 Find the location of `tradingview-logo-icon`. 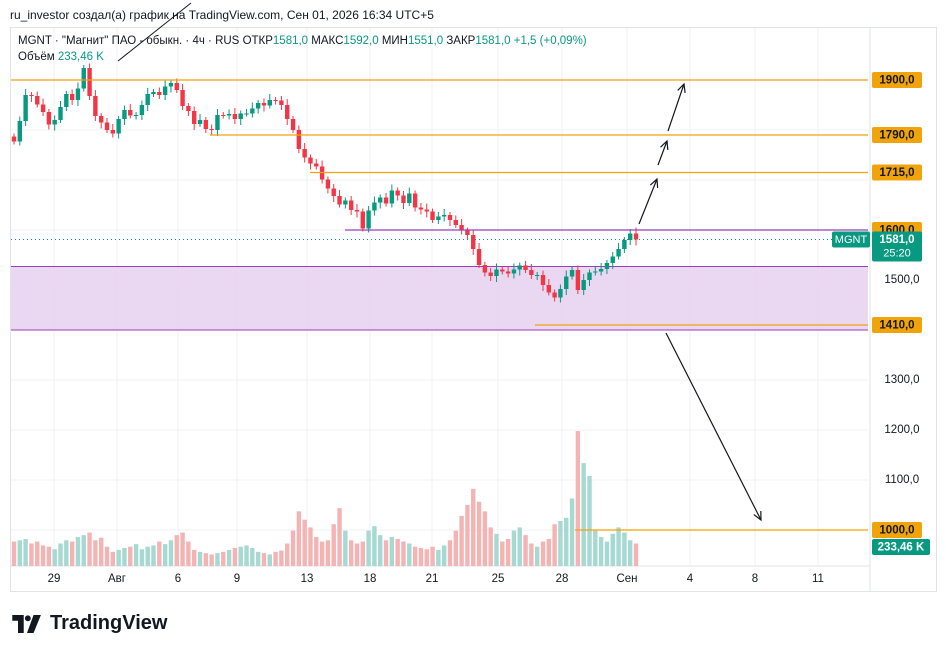

tradingview-logo-icon is located at coordinates (26, 623).